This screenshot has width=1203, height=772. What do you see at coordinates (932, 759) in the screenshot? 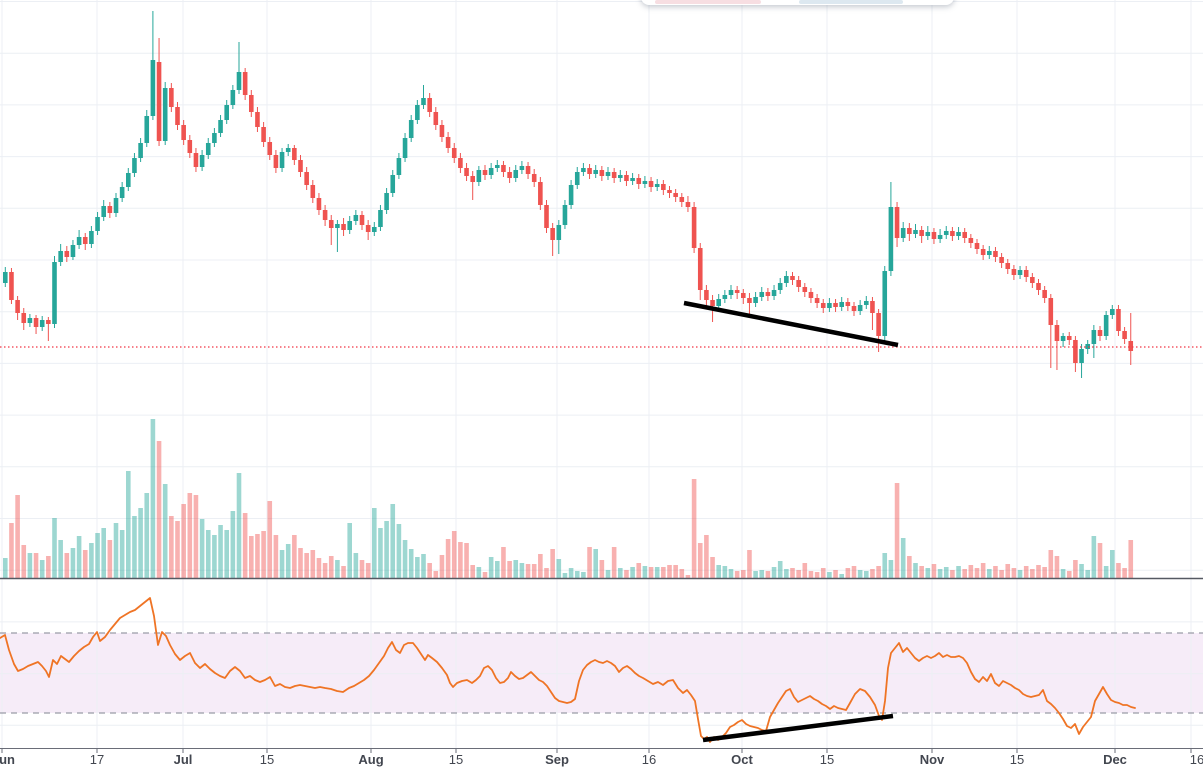
I see `axis-label: Nov` at bounding box center [932, 759].